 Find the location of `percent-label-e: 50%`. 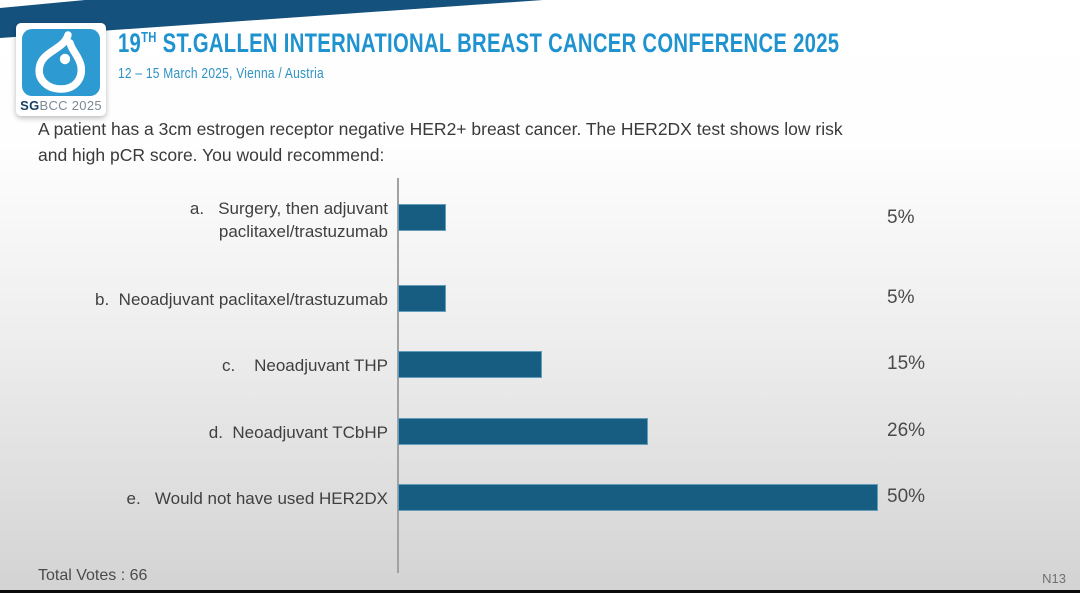

percent-label-e: 50% is located at coordinates (906, 496).